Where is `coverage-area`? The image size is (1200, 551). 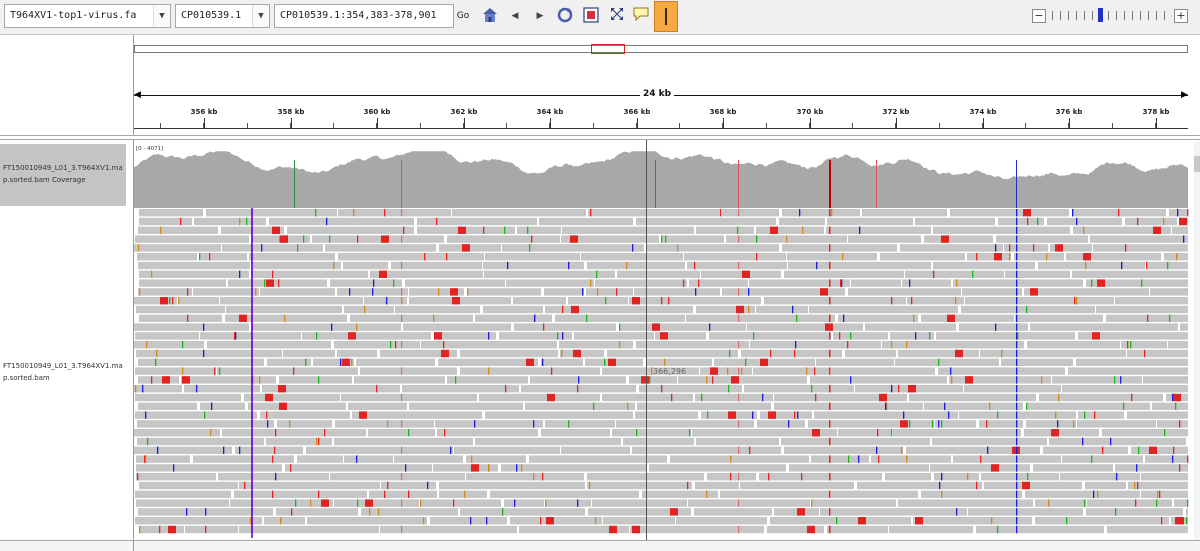 coverage-area is located at coordinates (661, 179).